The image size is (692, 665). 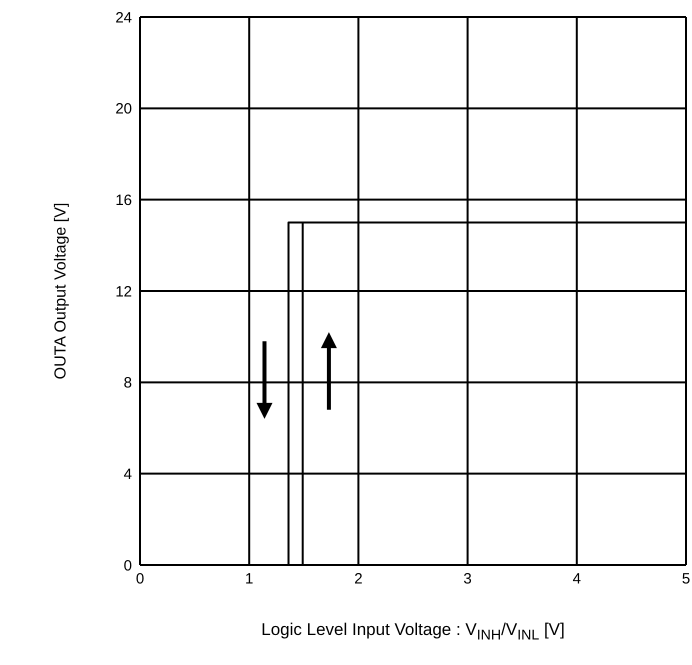 I want to click on y-tick-label: 0, so click(x=128, y=565).